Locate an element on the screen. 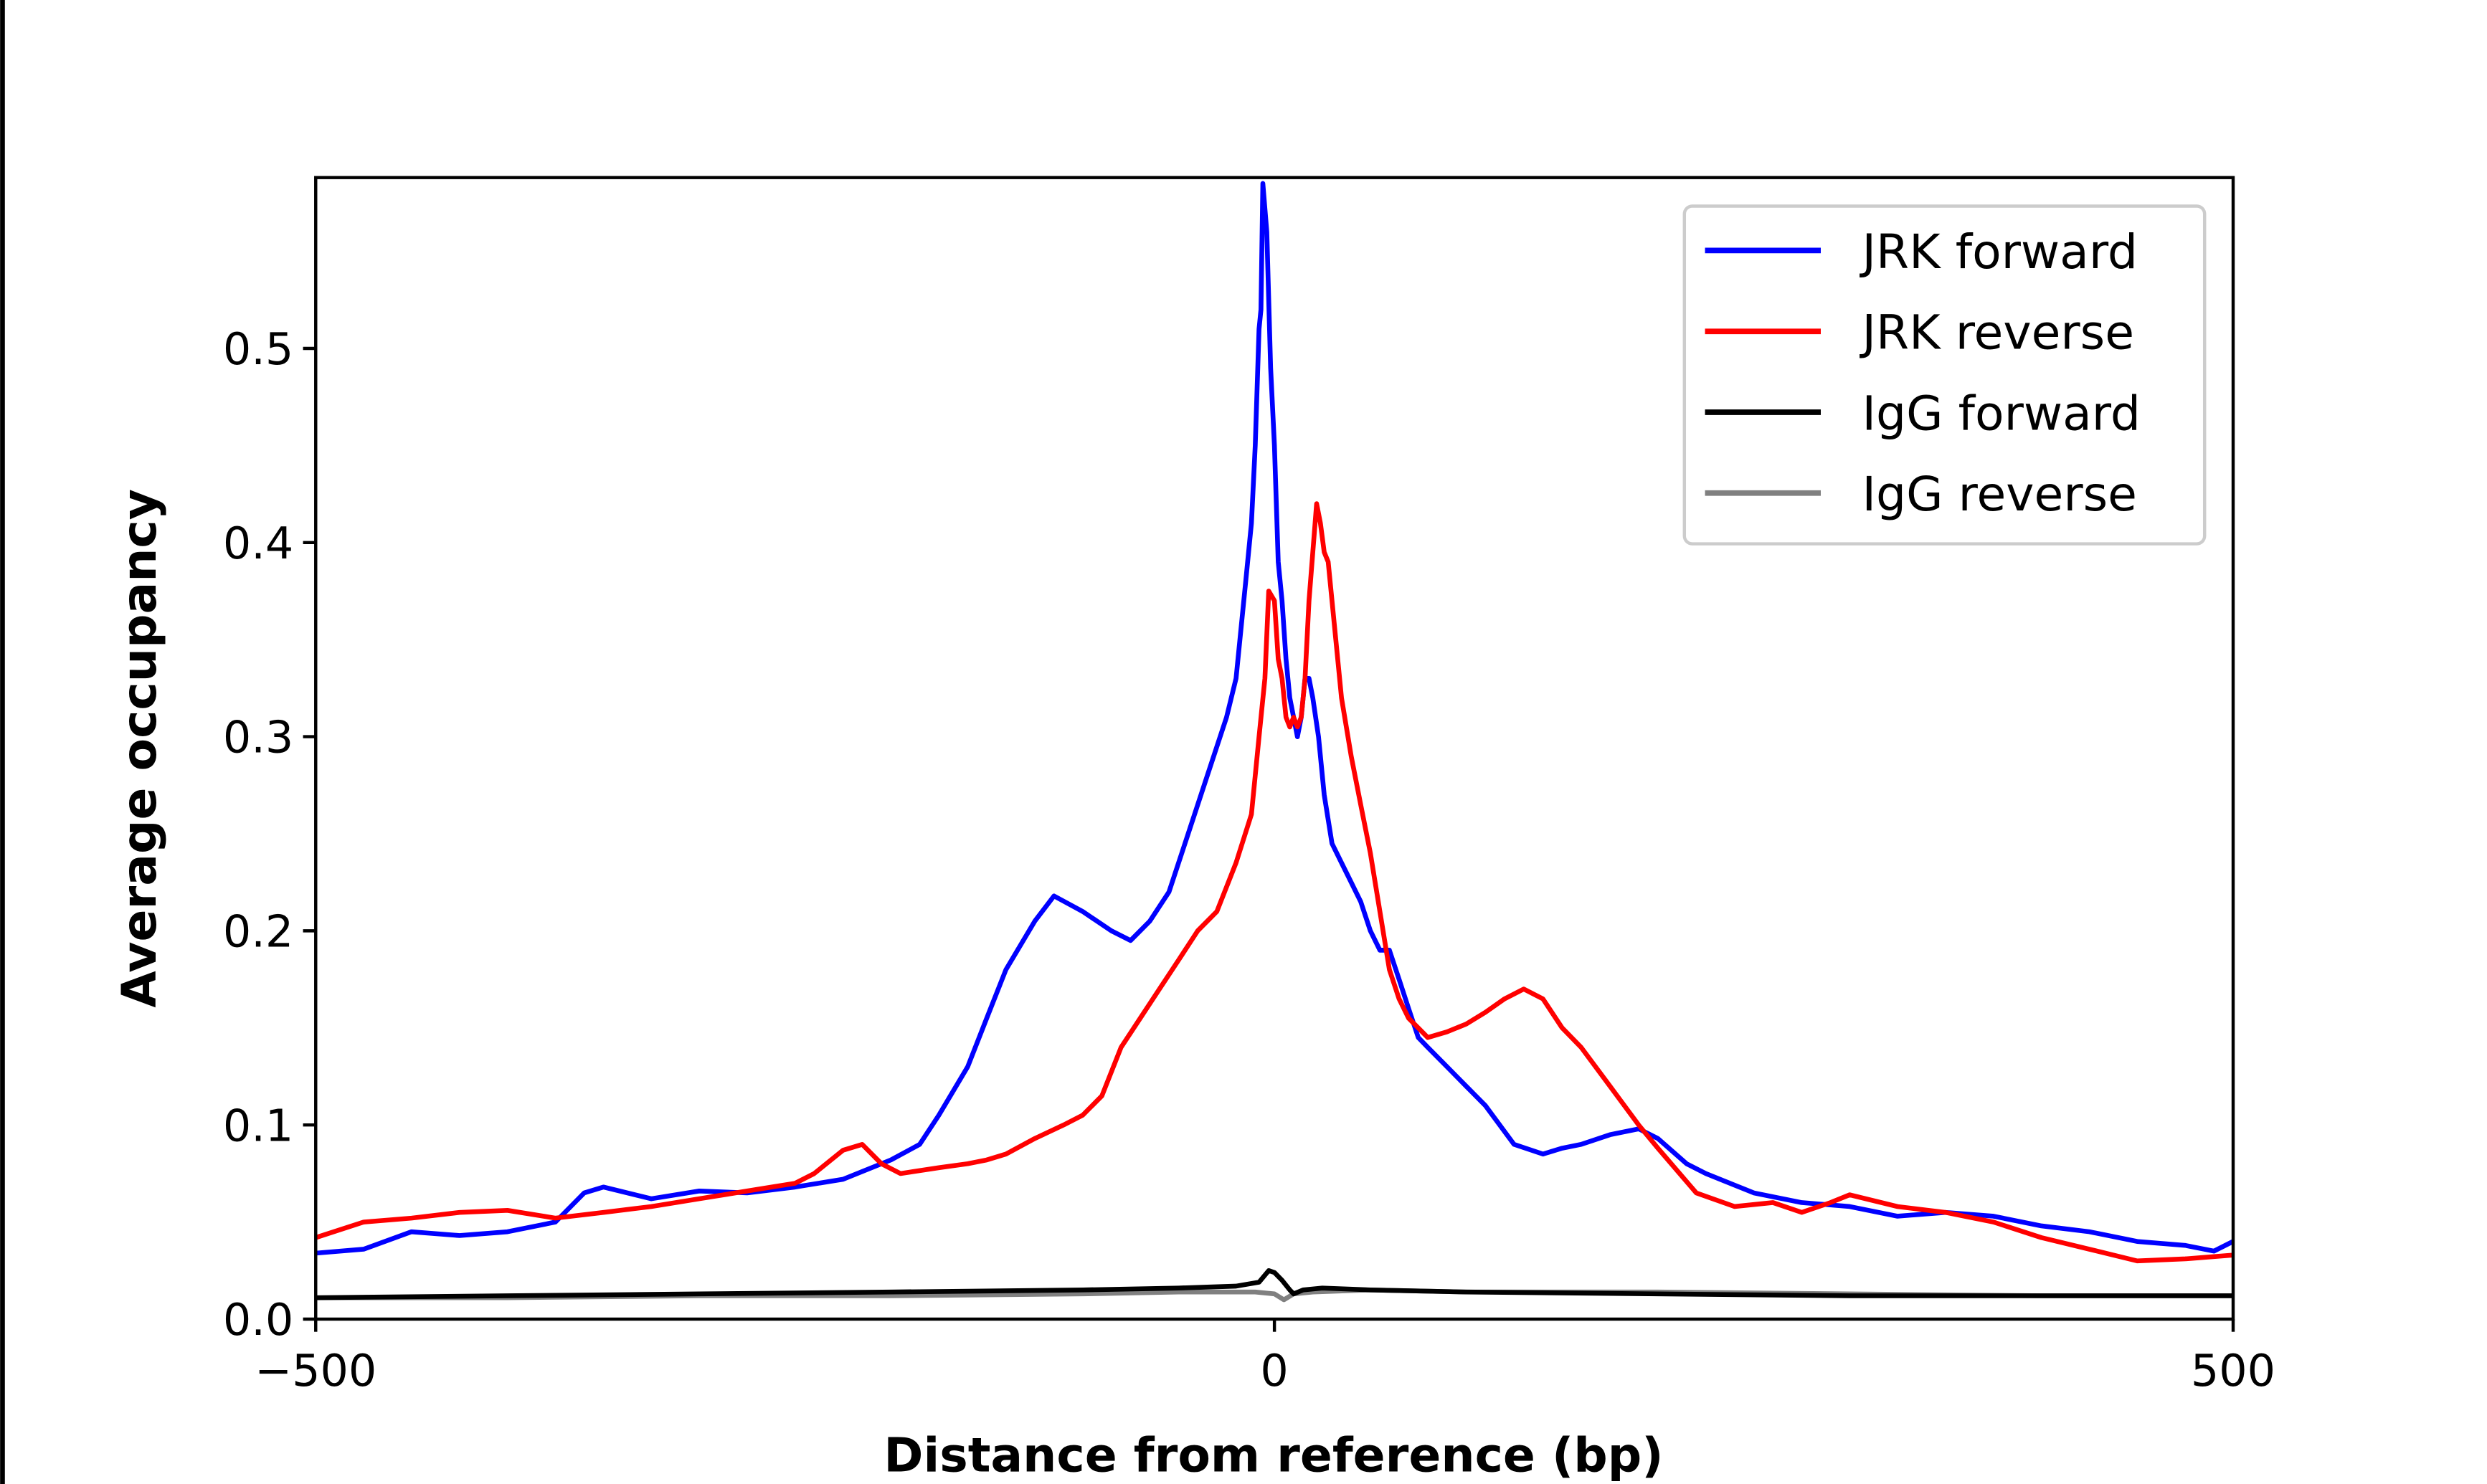 This screenshot has height=1484, width=2487. legend-label: JRK forward is located at coordinates (1999, 252).